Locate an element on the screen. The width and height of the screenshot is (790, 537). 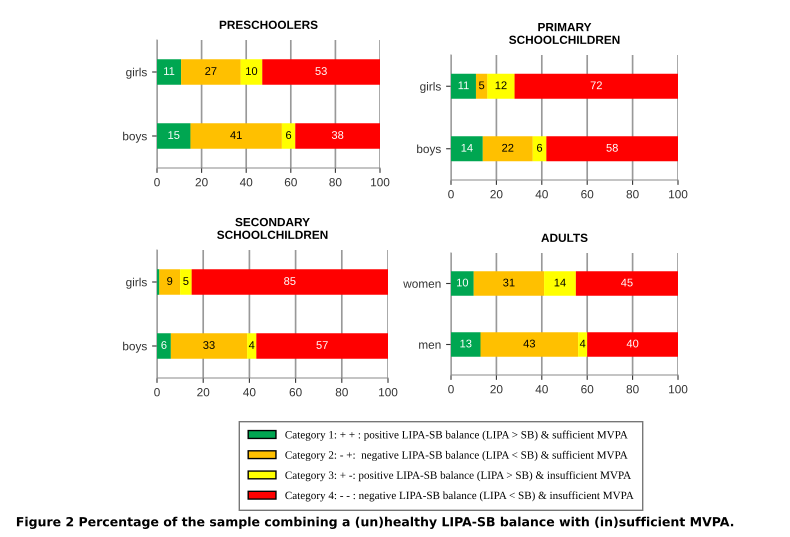
legend-label: Category 4: - - : negative LIPA-SB balance (LIPA < SB) & insufficient MVPA is located at coordinates (459, 496).